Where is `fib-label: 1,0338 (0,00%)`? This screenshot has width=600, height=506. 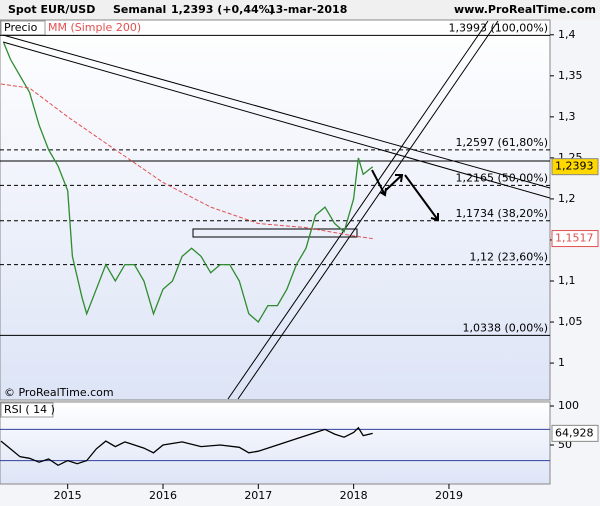 fib-label: 1,0338 (0,00%) is located at coordinates (505, 327).